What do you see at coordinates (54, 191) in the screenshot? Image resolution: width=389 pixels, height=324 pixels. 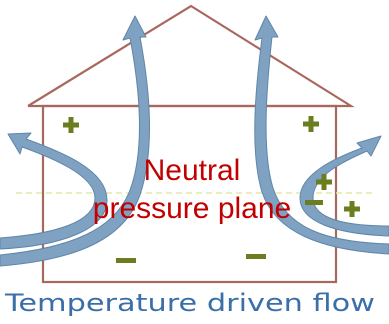 I see `flow-arrow-left-outer` at bounding box center [54, 191].